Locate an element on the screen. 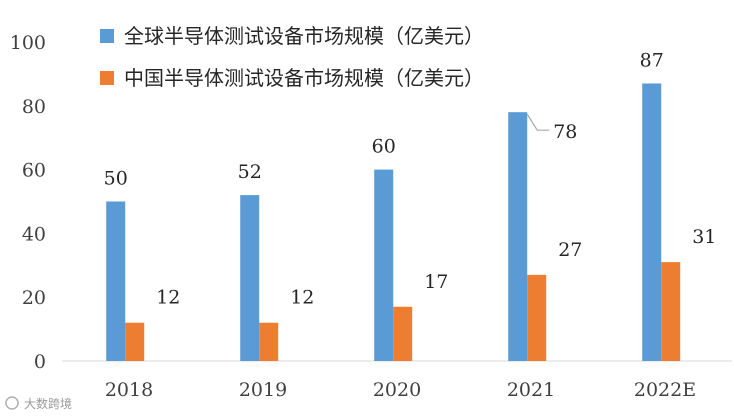 The image size is (734, 416). data-label: 27 is located at coordinates (570, 250).